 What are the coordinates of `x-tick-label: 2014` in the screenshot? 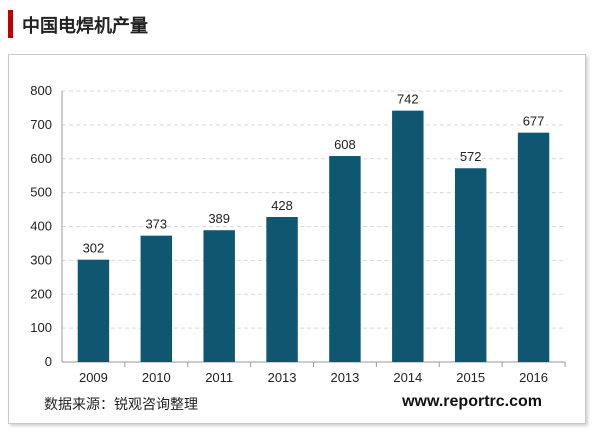 It's located at (407, 377).